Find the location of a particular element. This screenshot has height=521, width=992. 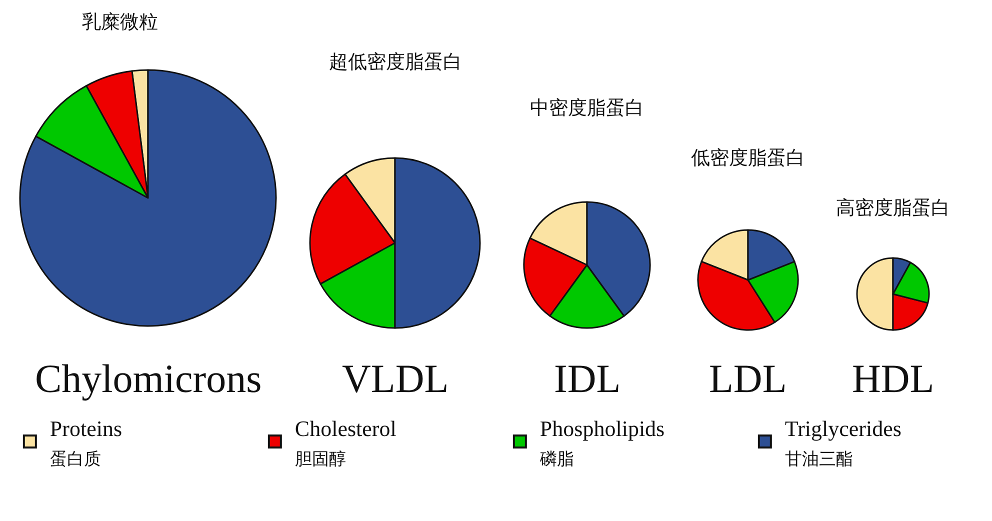

chart-title: 中密度脂蛋白 is located at coordinates (587, 108).